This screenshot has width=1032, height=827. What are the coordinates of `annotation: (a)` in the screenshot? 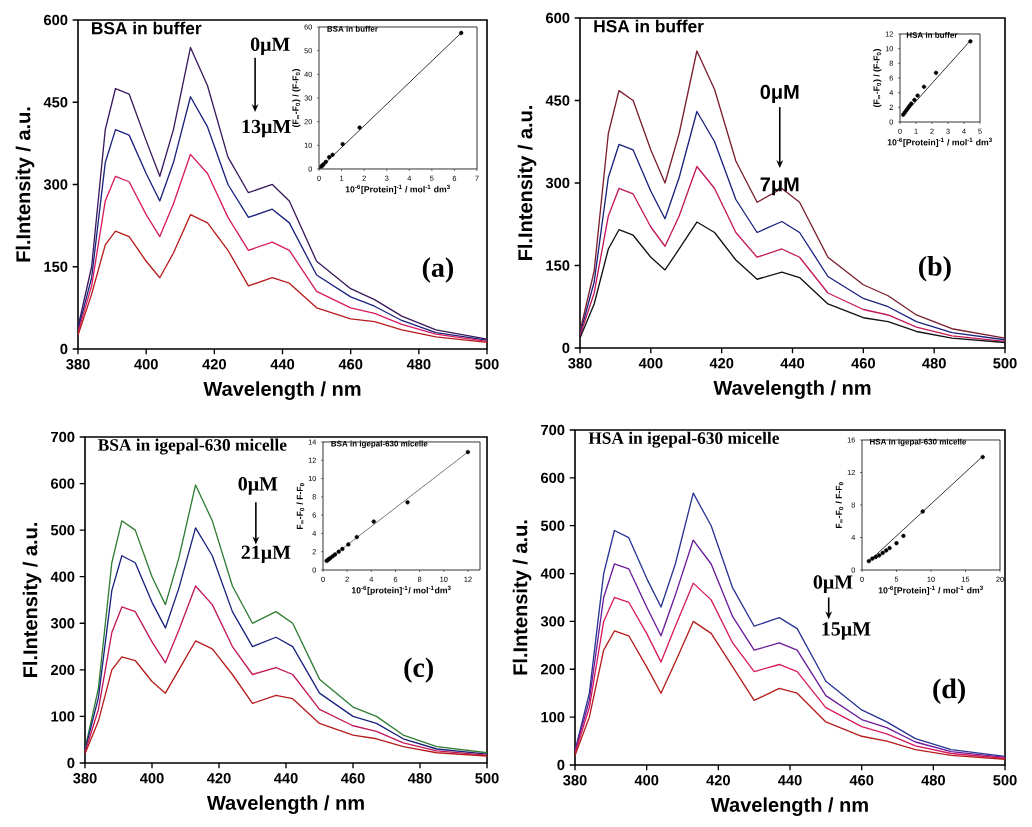 It's located at (438, 270).